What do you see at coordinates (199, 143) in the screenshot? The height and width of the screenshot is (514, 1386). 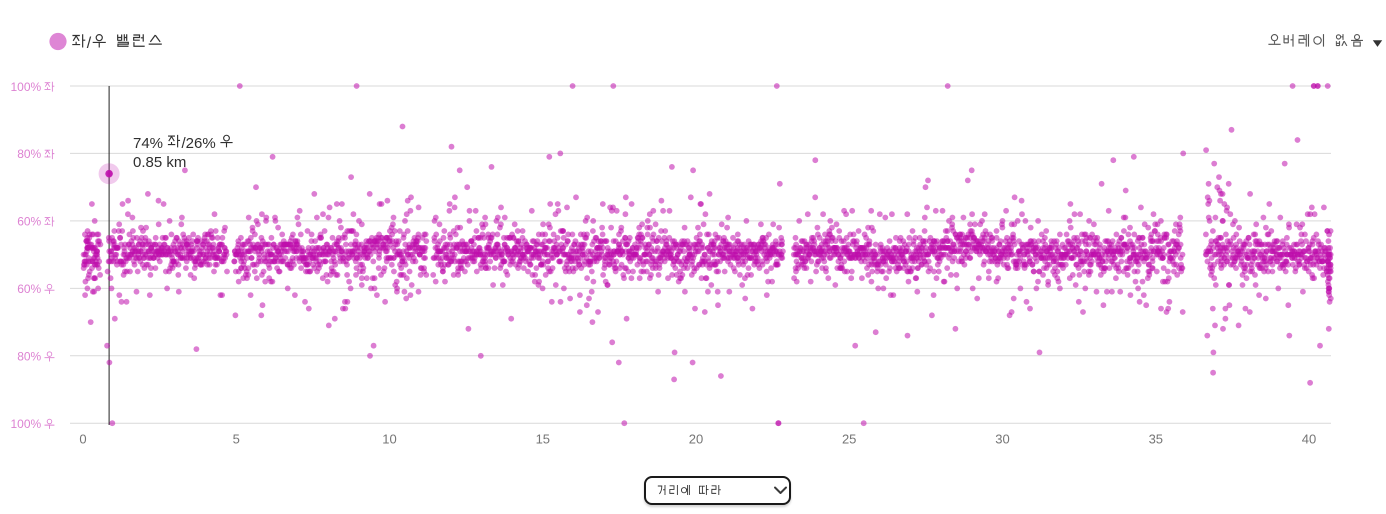 I see `svg-text: /26%` at bounding box center [199, 143].